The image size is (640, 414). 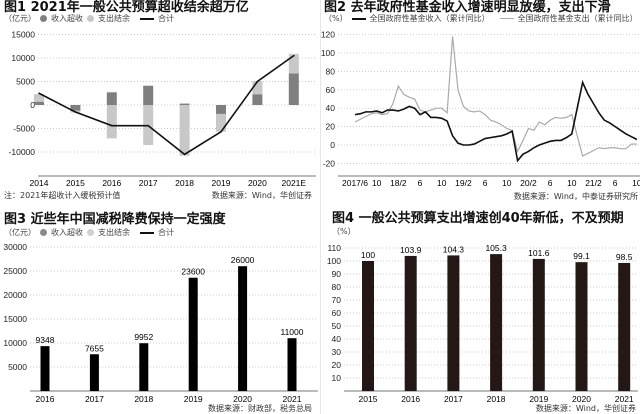 What do you see at coordinates (294, 183) in the screenshot?
I see `x-tick-label: 2021E` at bounding box center [294, 183].